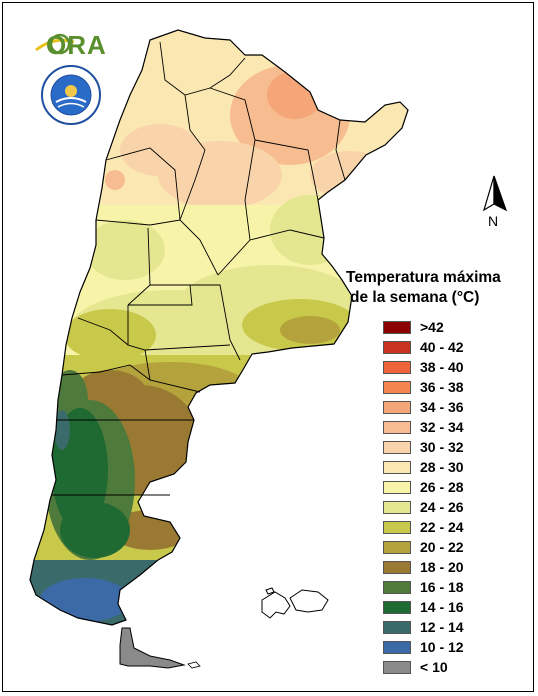  What do you see at coordinates (432, 327) in the screenshot?
I see `legend-label: >42` at bounding box center [432, 327].